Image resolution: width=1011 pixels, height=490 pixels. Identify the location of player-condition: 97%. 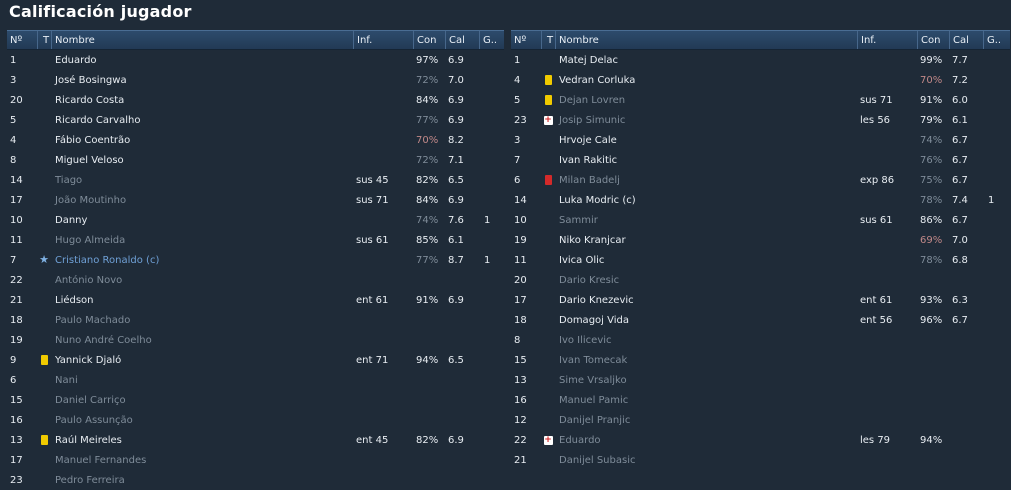
(427, 60).